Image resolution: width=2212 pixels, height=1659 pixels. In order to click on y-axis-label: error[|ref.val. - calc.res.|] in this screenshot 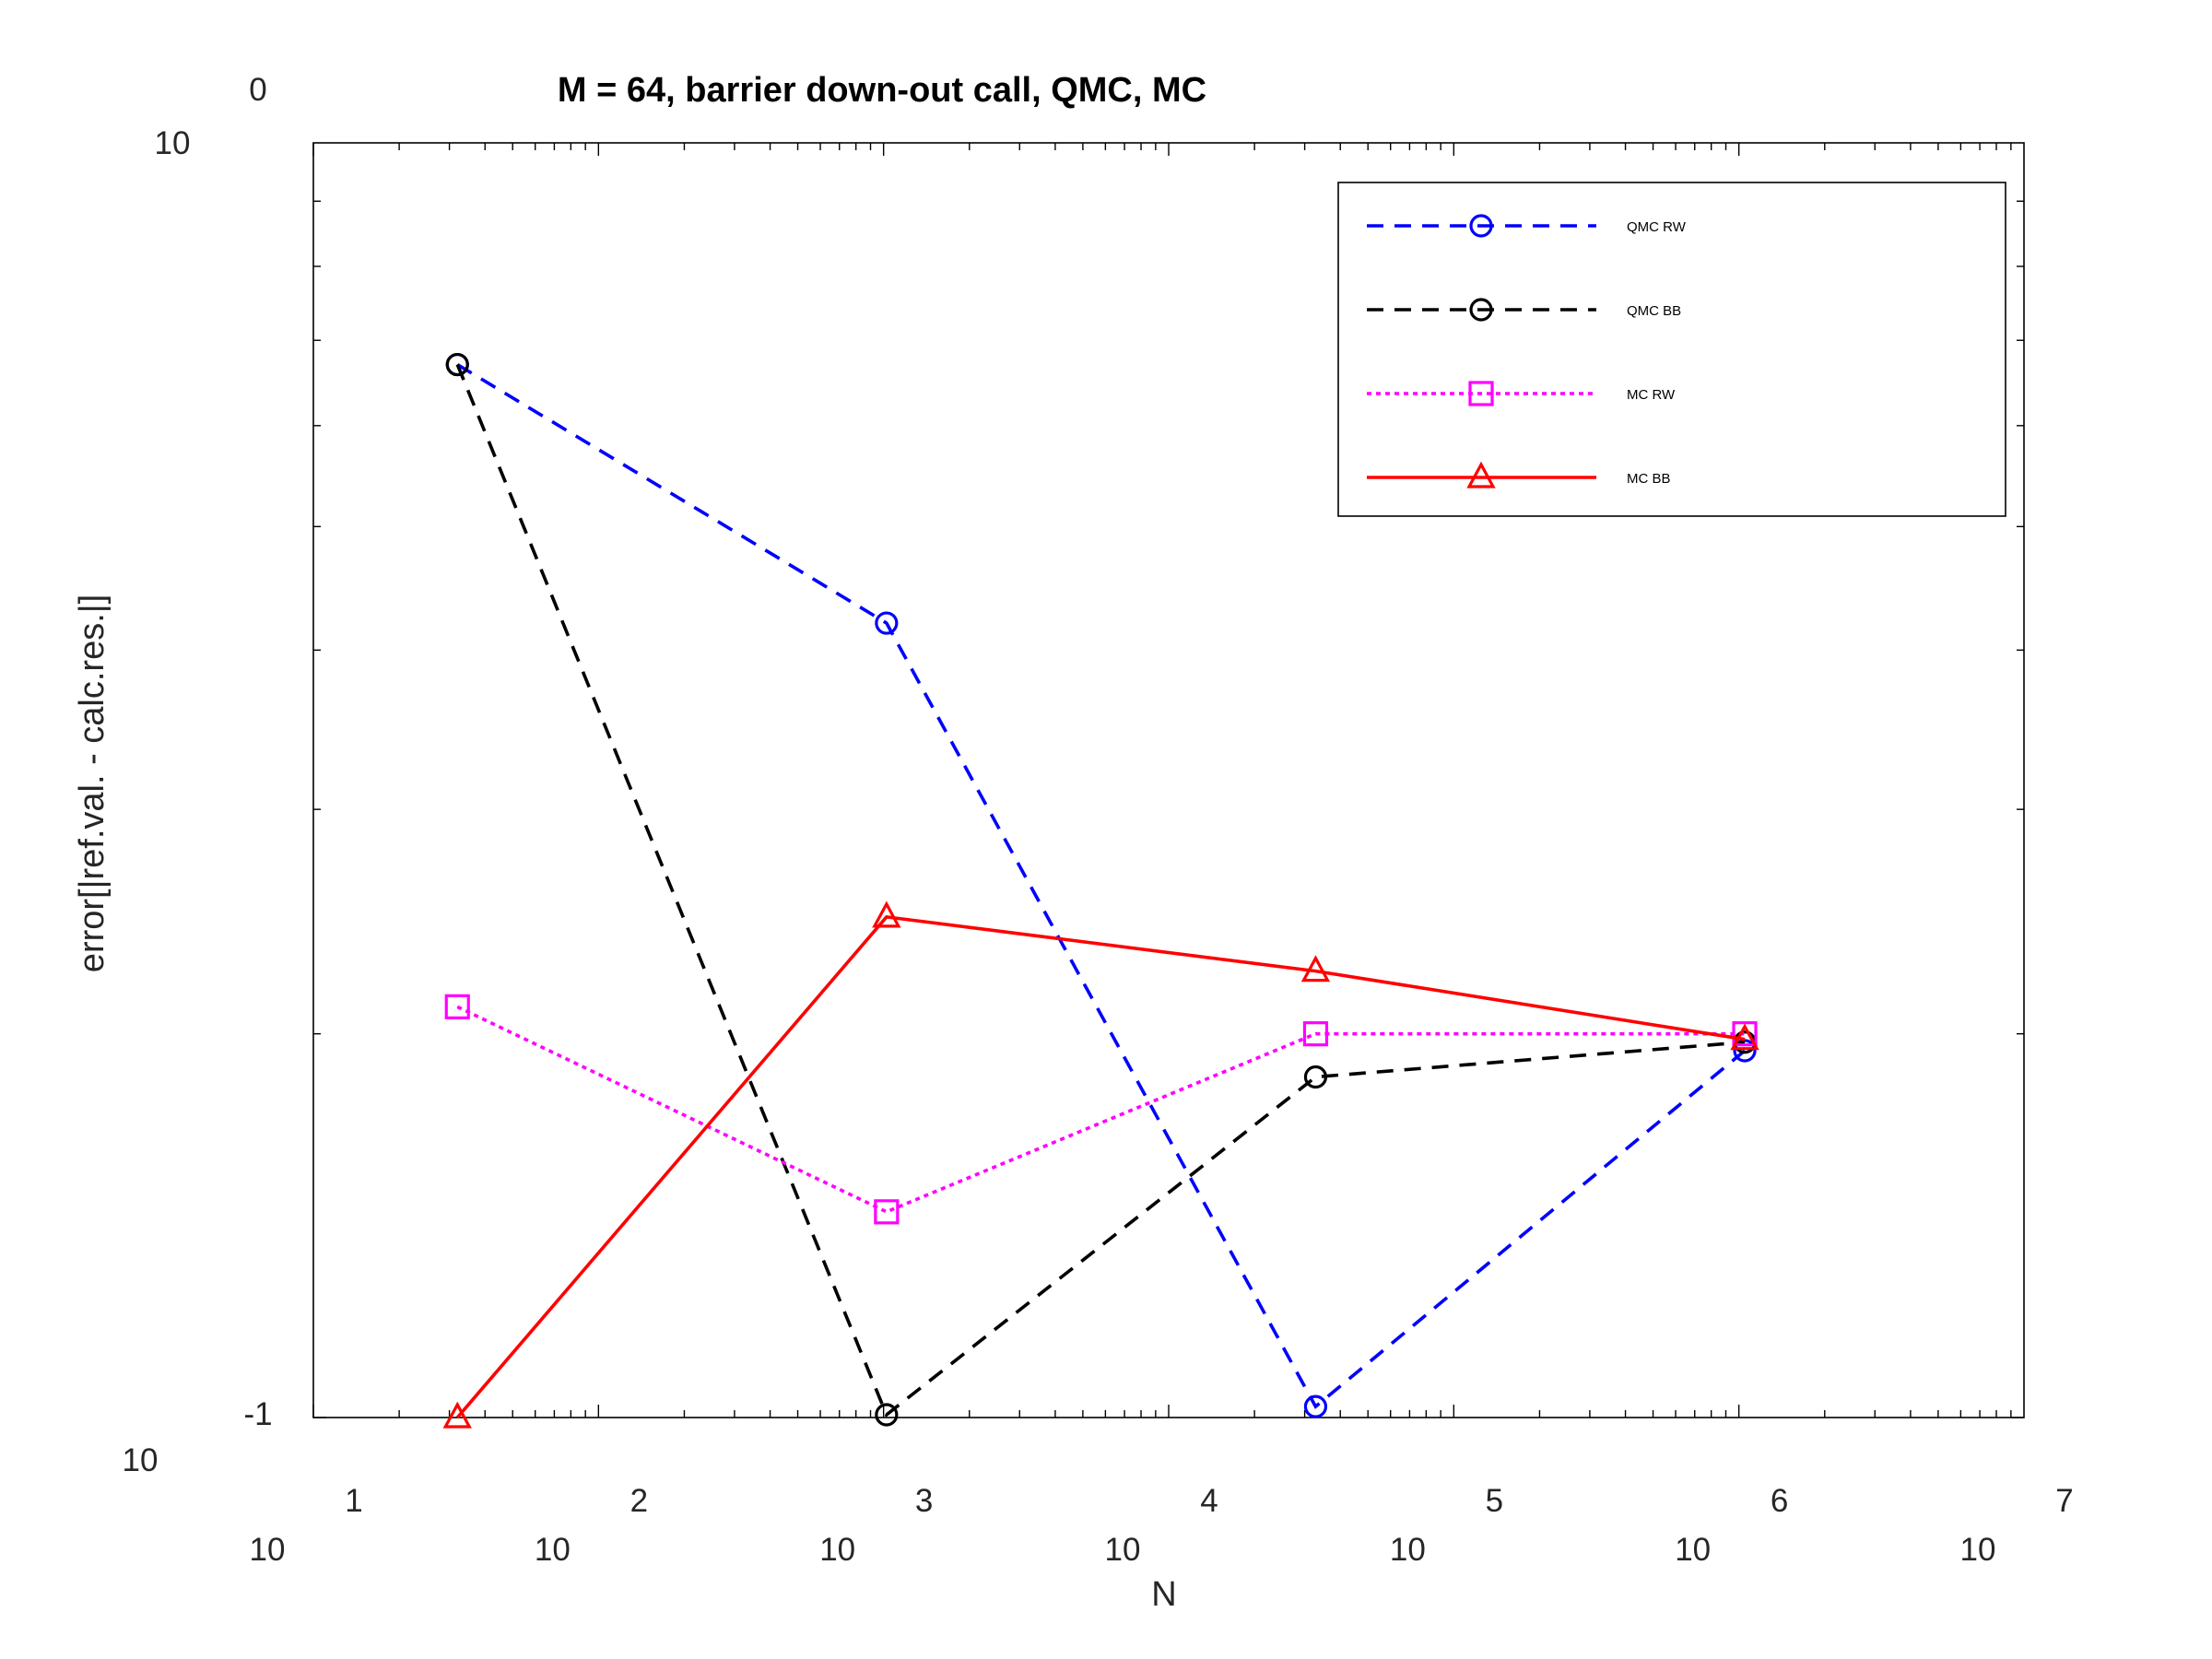, I will do `click(92, 783)`.